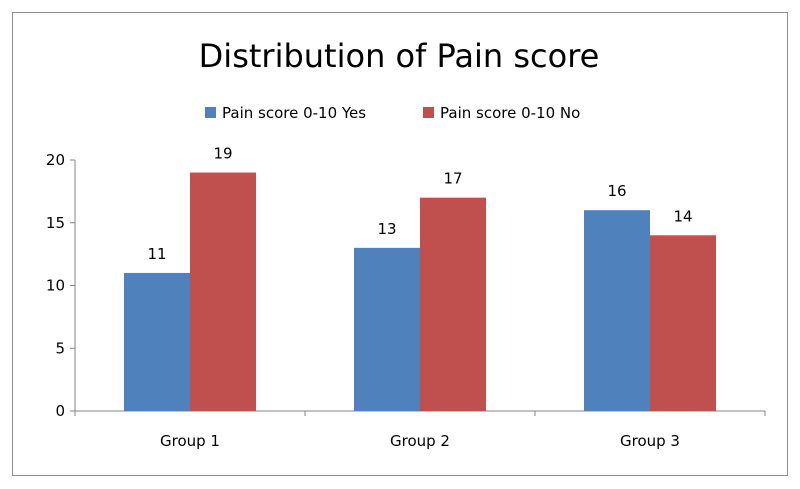 Image resolution: width=800 pixels, height=489 pixels. What do you see at coordinates (55, 223) in the screenshot?
I see `y-tick-label-15: 15` at bounding box center [55, 223].